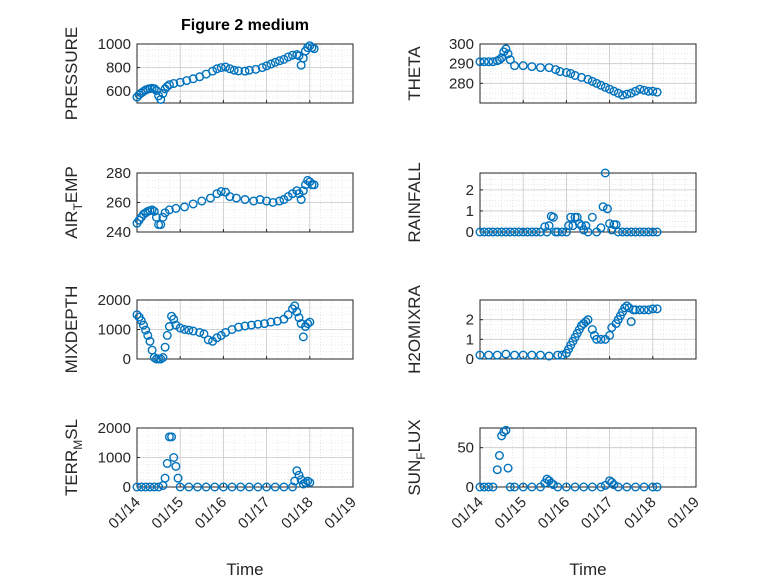 This screenshot has height=583, width=778. What do you see at coordinates (470, 211) in the screenshot?
I see `y-tick-label: 1` at bounding box center [470, 211].